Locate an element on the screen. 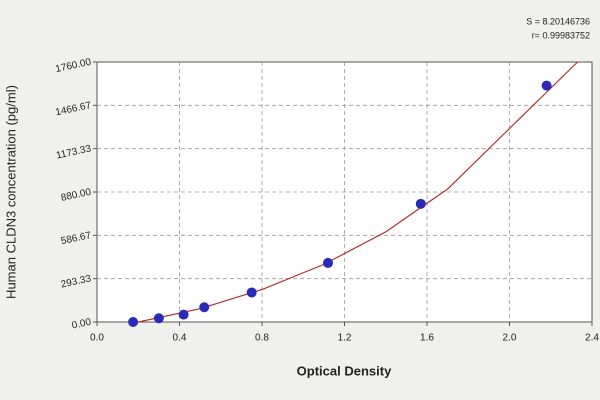 This screenshot has width=600, height=400. x-tick-label: 2.0 is located at coordinates (510, 338).